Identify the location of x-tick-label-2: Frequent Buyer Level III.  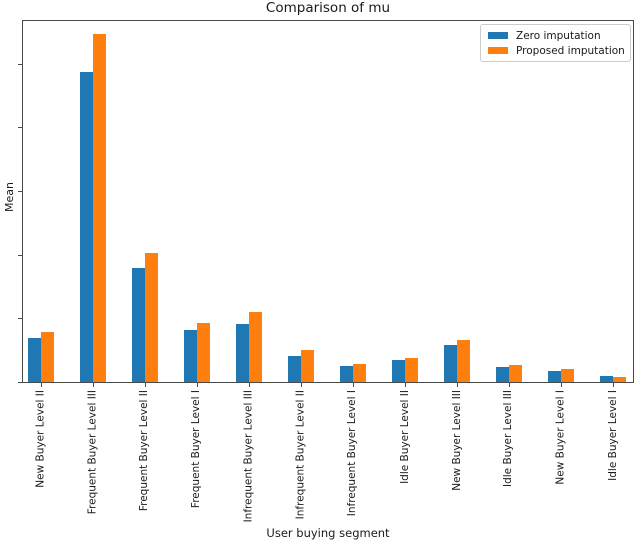
(92, 452).